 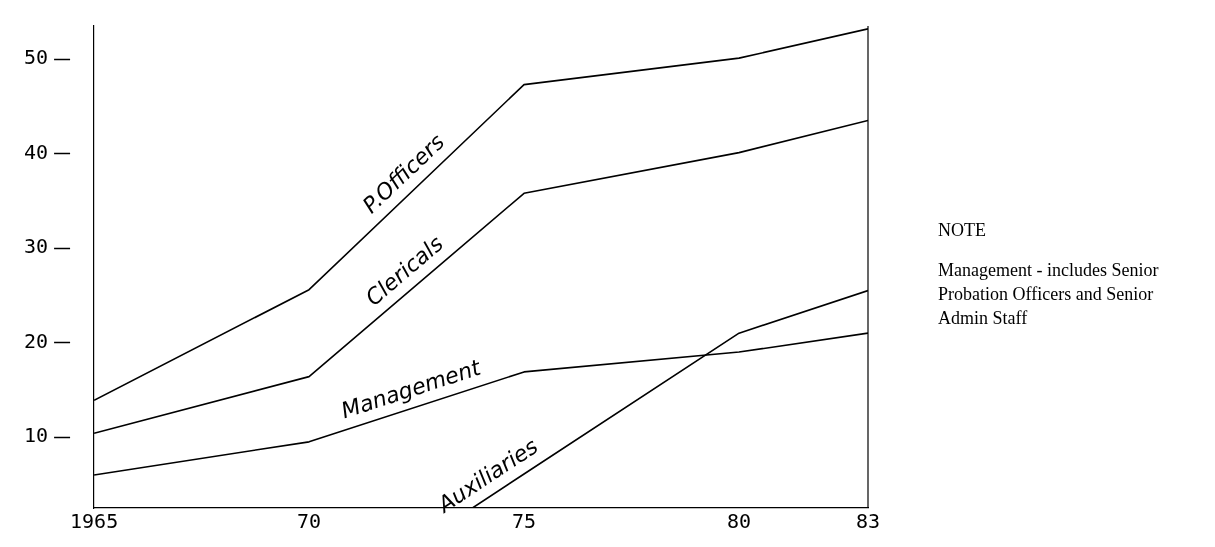 I want to click on y-tick-label: 10, so click(x=36, y=435).